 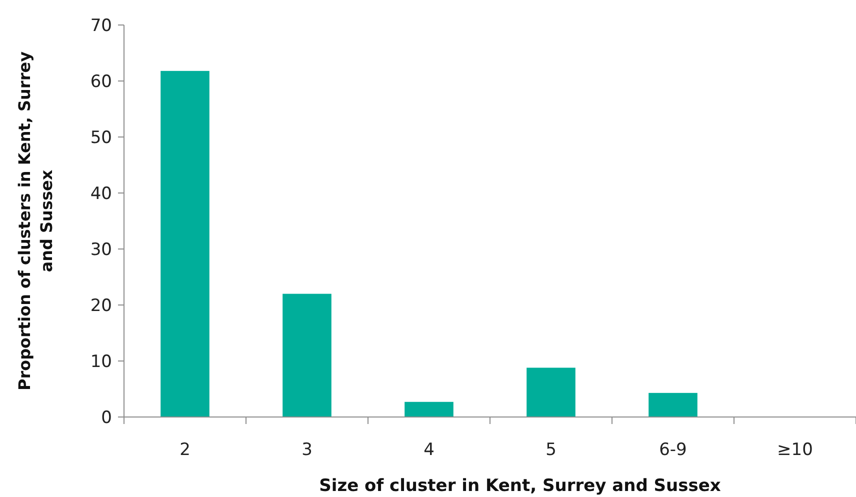 I want to click on x-tick-label: 6-9, so click(x=673, y=450).